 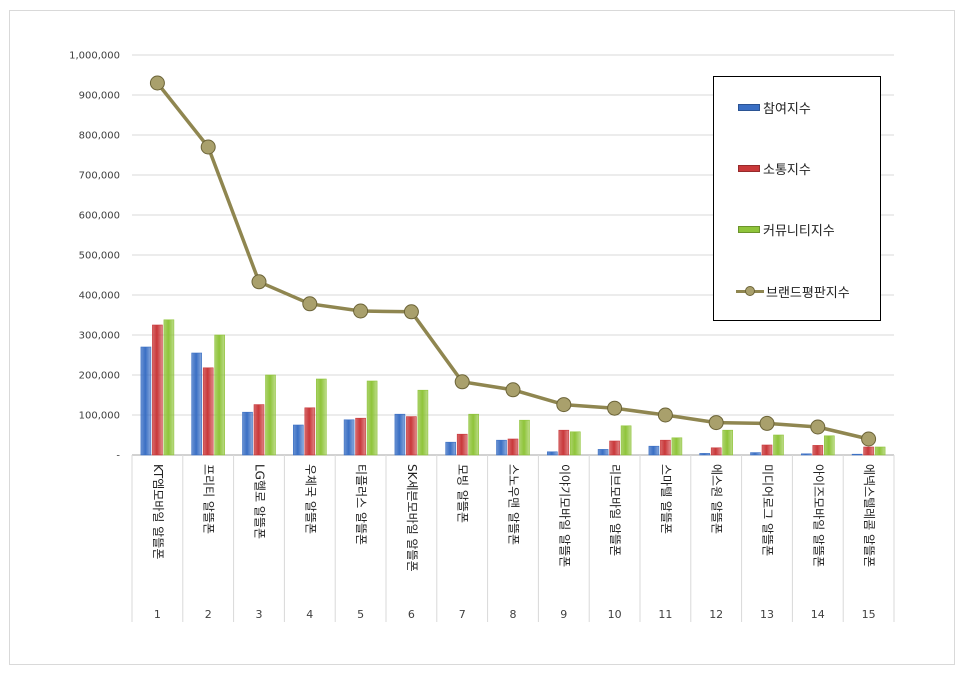 What do you see at coordinates (564, 515) in the screenshot?
I see `category-label: 이야기모바일 알뜰폰` at bounding box center [564, 515].